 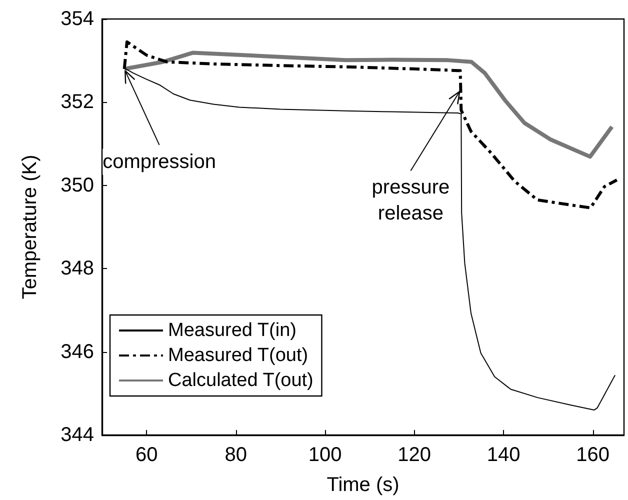 What do you see at coordinates (593, 455) in the screenshot?
I see `x-tick-label: 160` at bounding box center [593, 455].